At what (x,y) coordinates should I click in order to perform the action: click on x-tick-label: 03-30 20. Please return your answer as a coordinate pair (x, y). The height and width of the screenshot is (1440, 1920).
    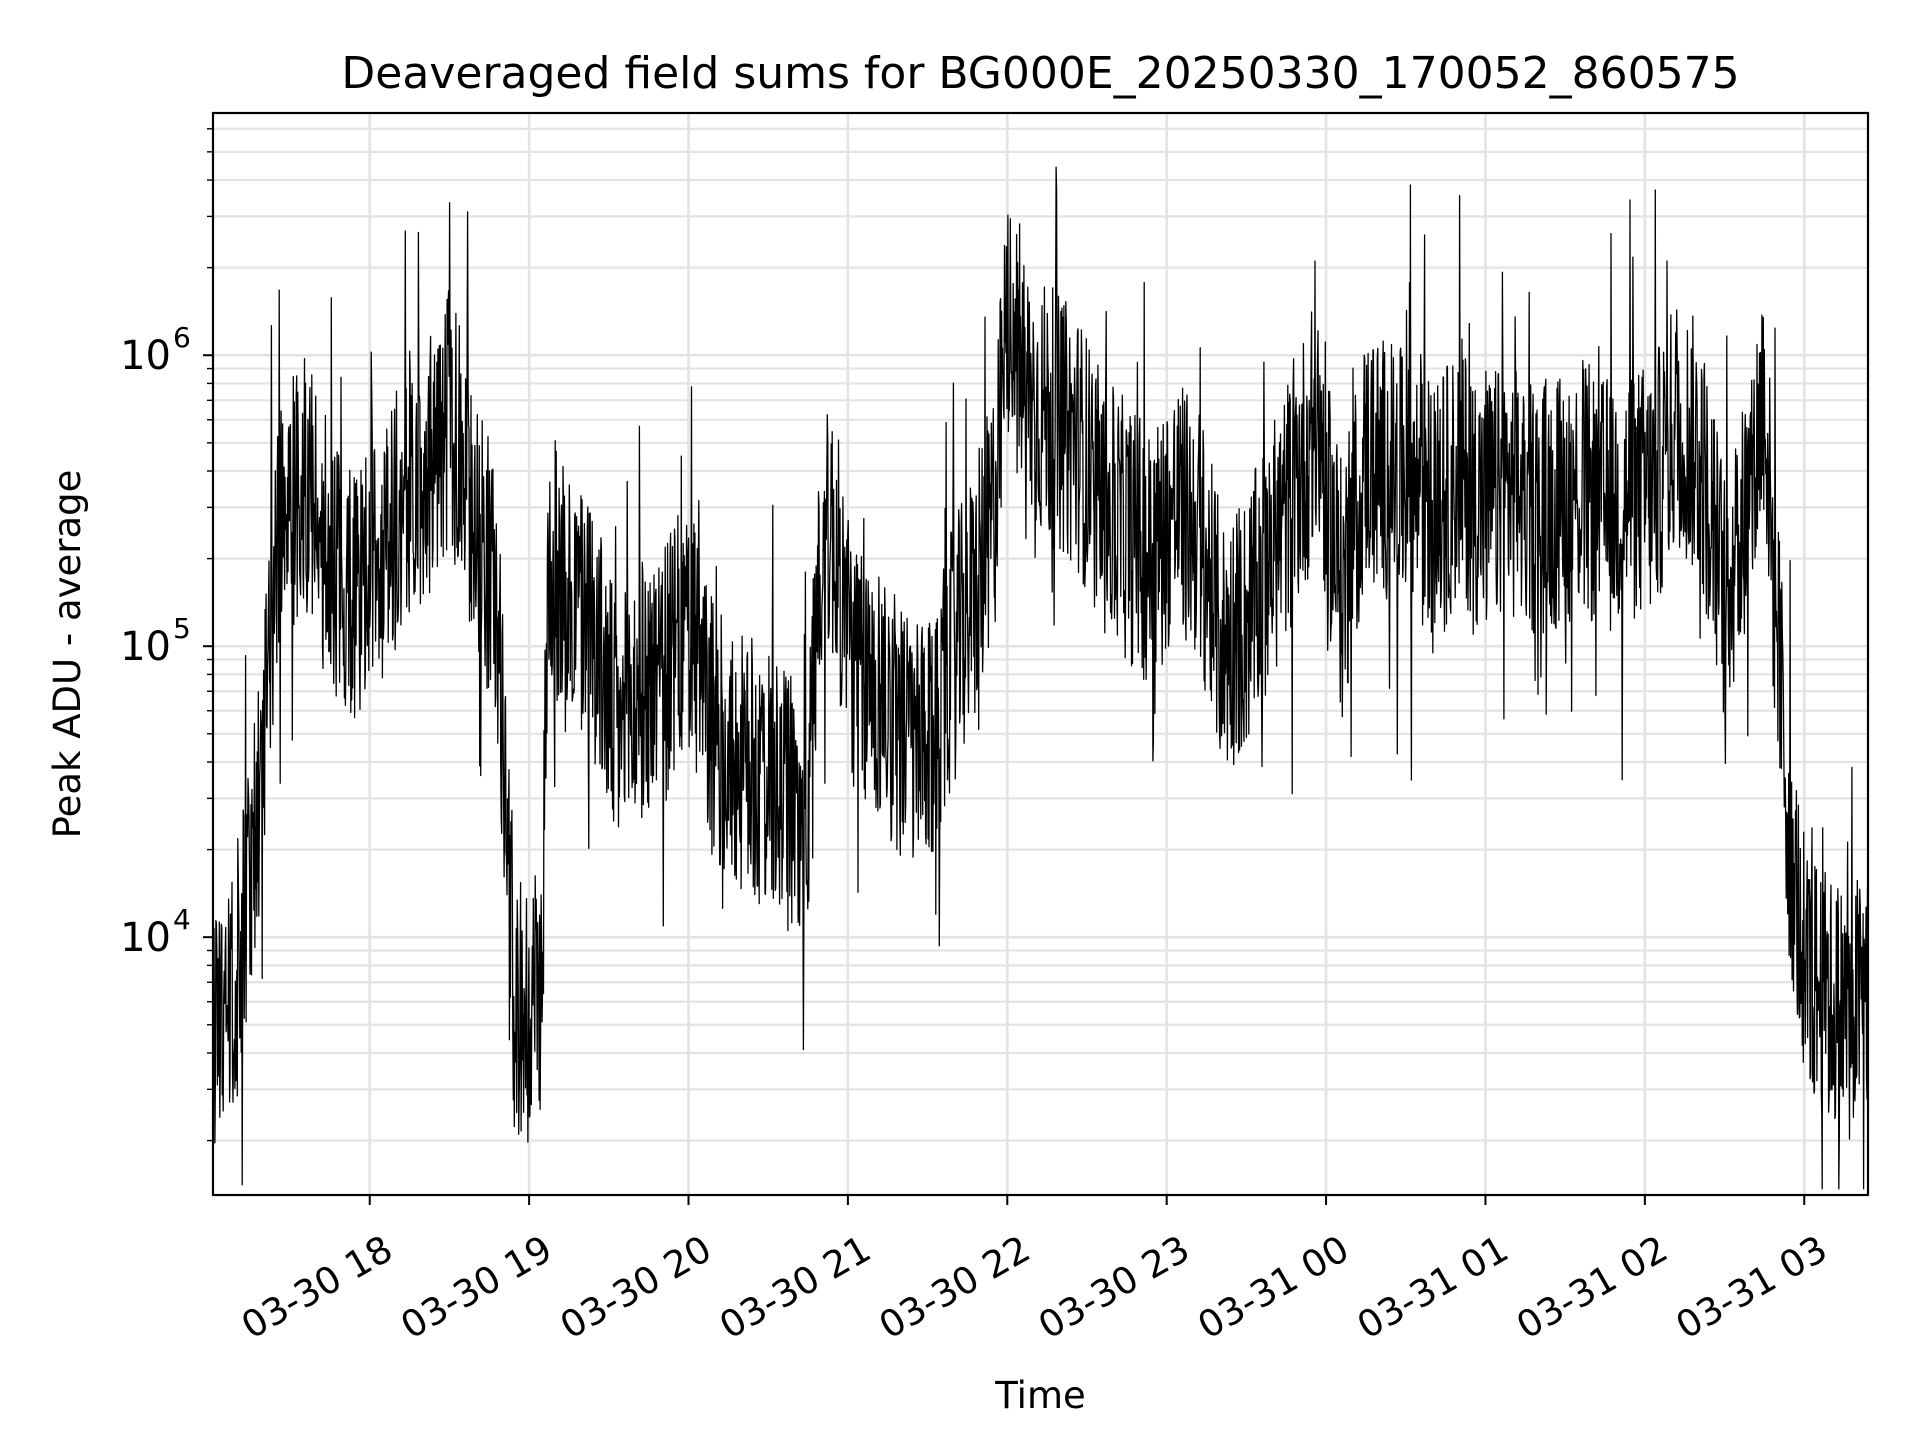
    Looking at the image, I should click on (636, 1287).